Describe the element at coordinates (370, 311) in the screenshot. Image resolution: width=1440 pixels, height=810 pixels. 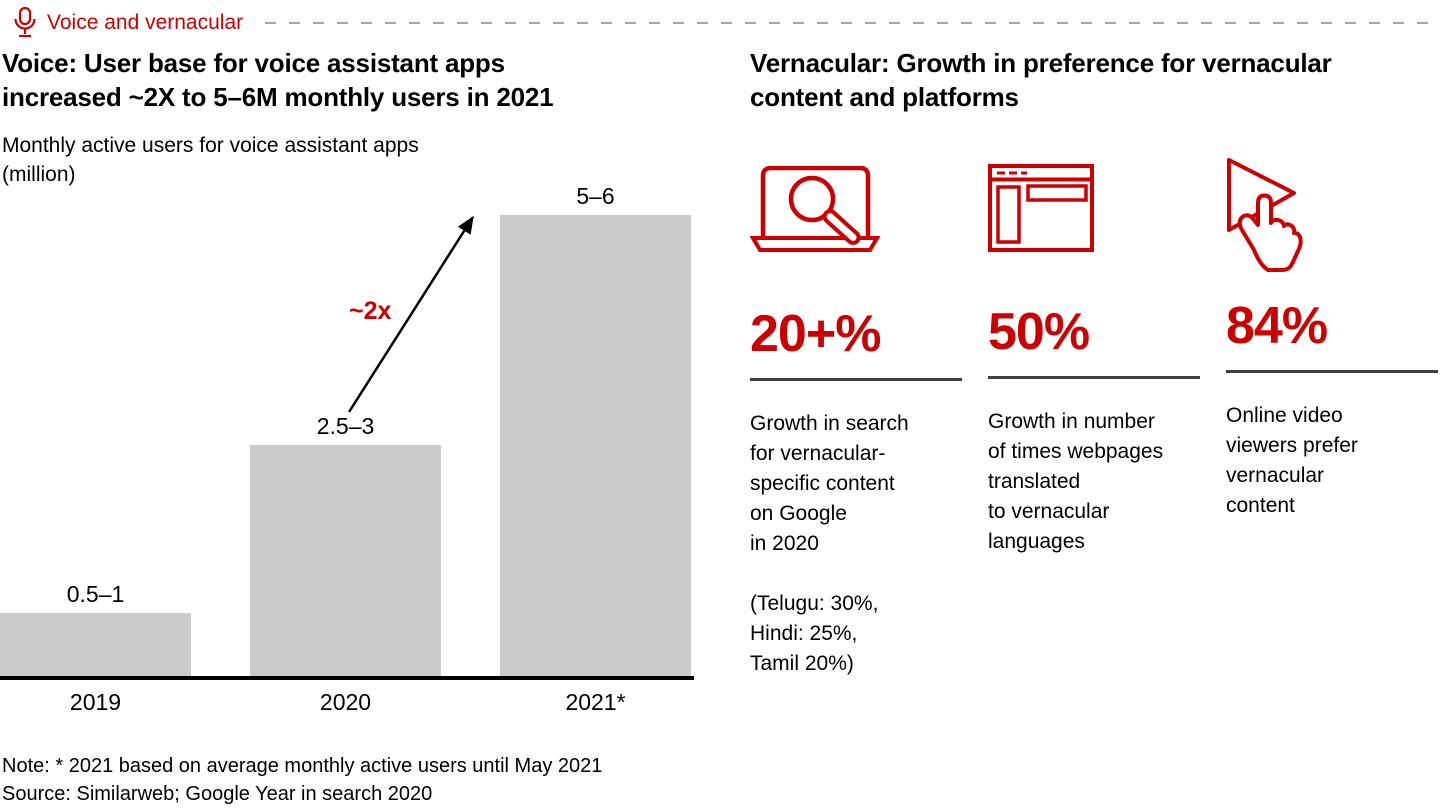
I see `growth-annotation: ~2x` at that location.